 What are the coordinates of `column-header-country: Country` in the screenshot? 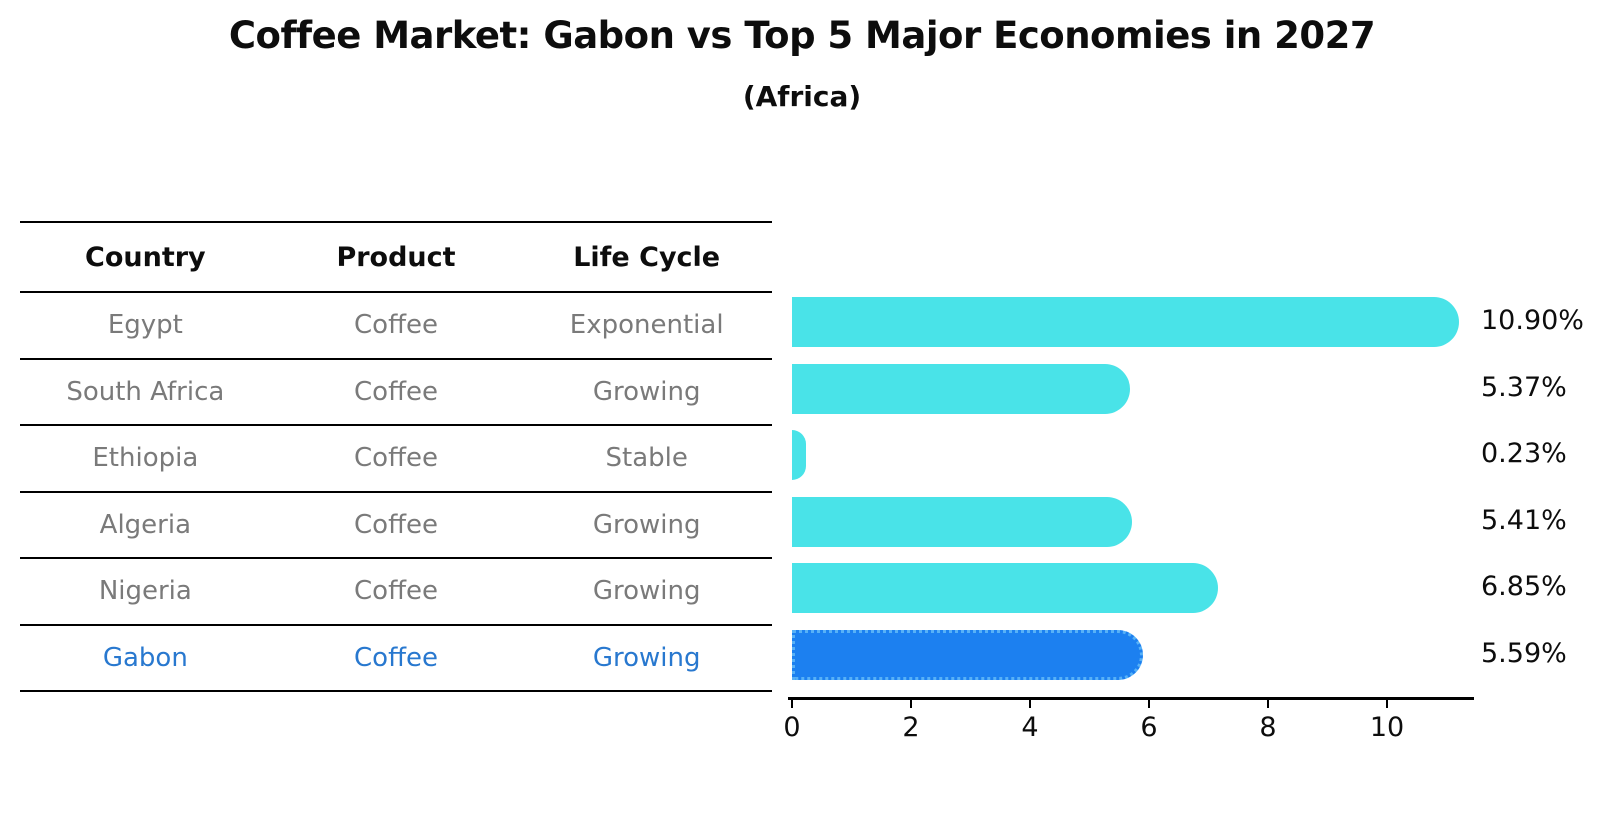 It's located at (145, 257).